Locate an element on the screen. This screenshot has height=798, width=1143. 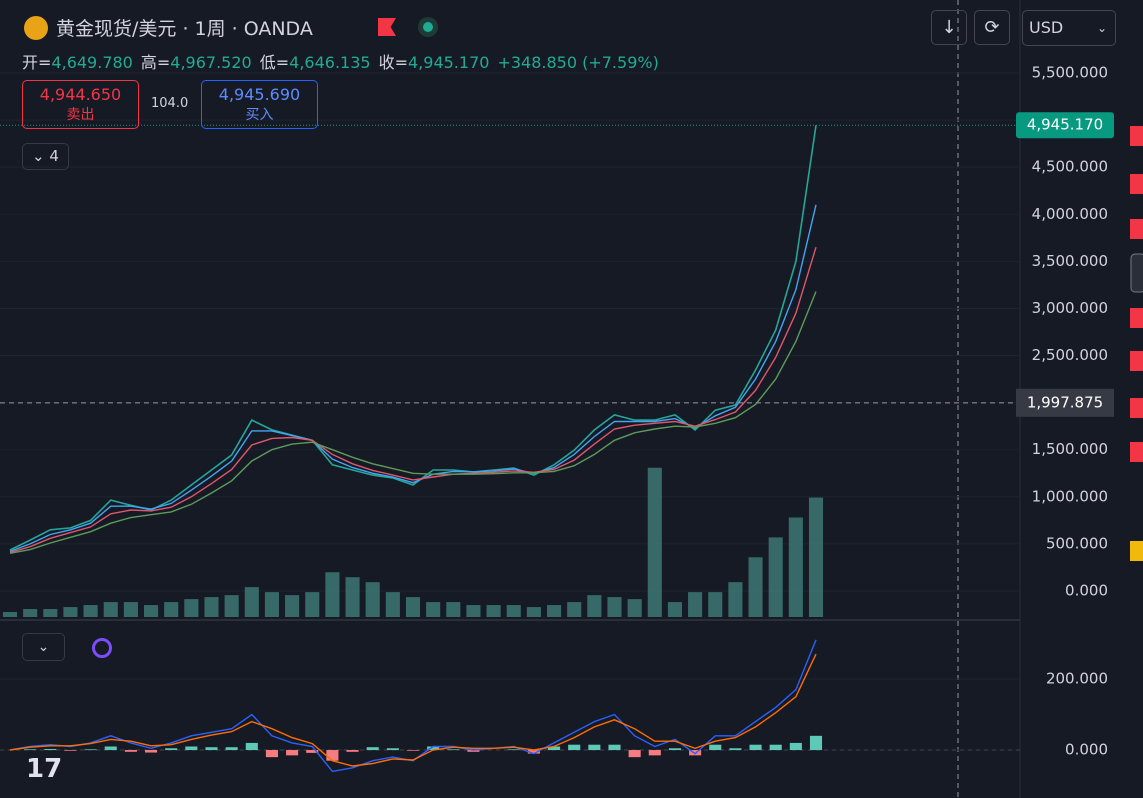
side-markers is located at coordinates (1136, 343).